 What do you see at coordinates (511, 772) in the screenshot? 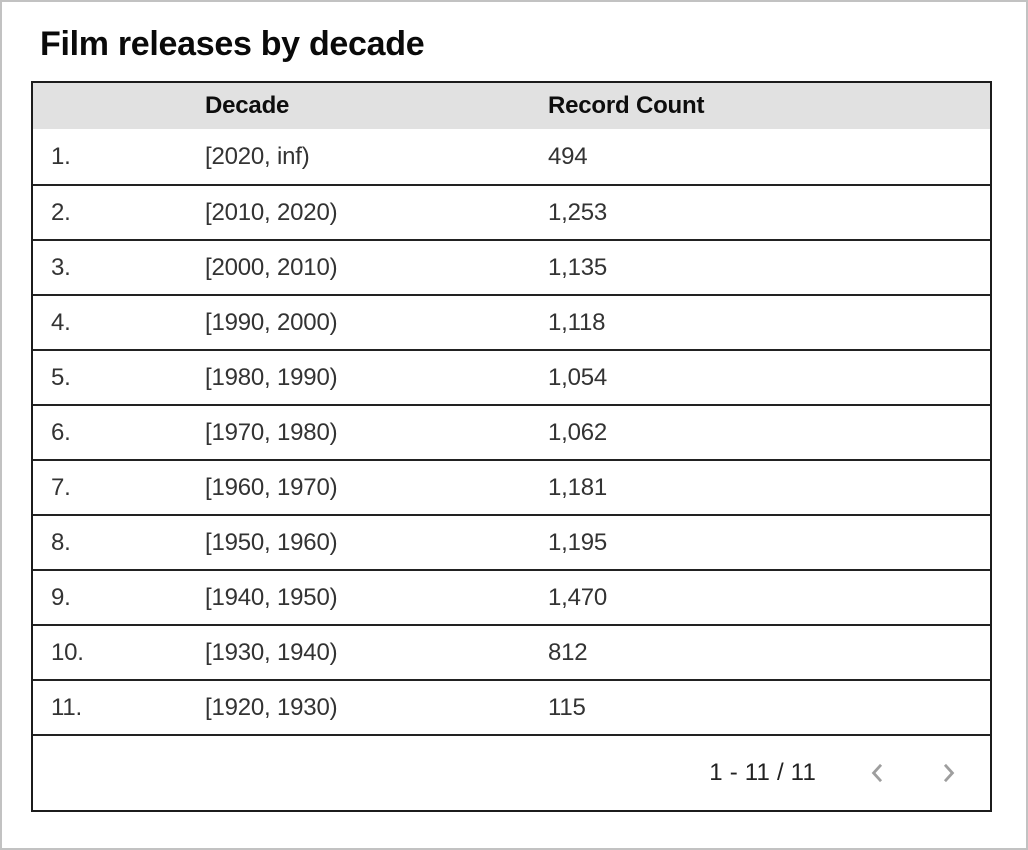
I see `table-footer: 1 - 11 / 11` at bounding box center [511, 772].